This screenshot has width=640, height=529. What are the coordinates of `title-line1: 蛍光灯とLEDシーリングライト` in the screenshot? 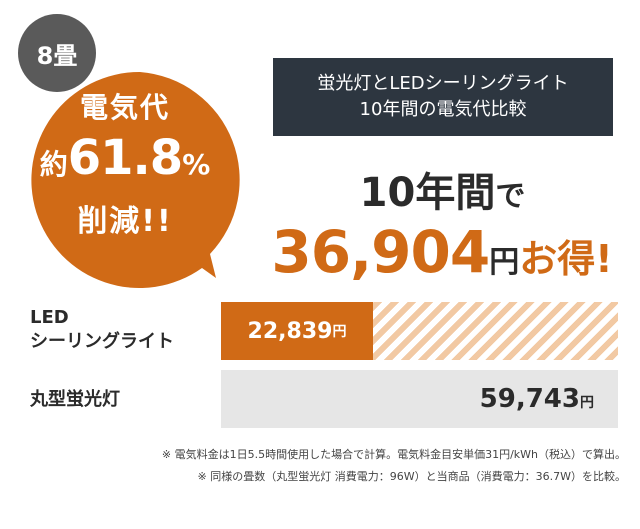 It's located at (443, 83).